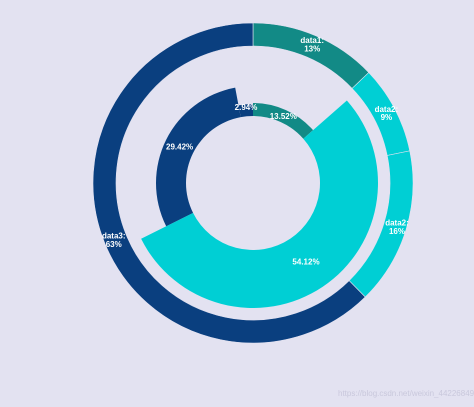 This screenshot has width=474, height=407. What do you see at coordinates (305, 262) in the screenshot?
I see `inner-slice-label: 54.12%` at bounding box center [305, 262].